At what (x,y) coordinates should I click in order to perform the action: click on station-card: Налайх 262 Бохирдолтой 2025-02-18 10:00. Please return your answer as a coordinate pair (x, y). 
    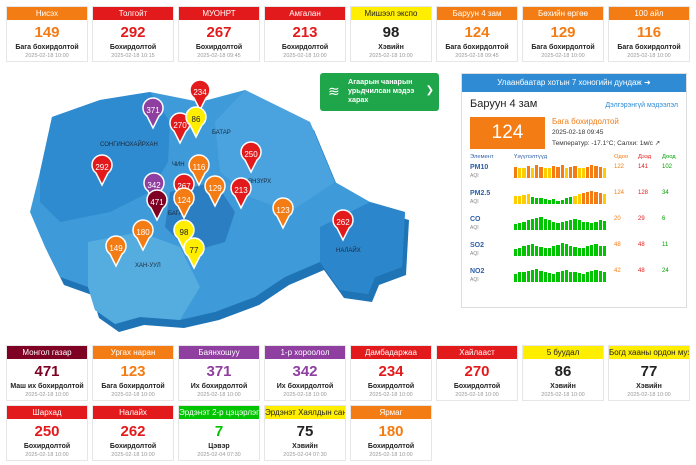
    Looking at the image, I should click on (133, 433).